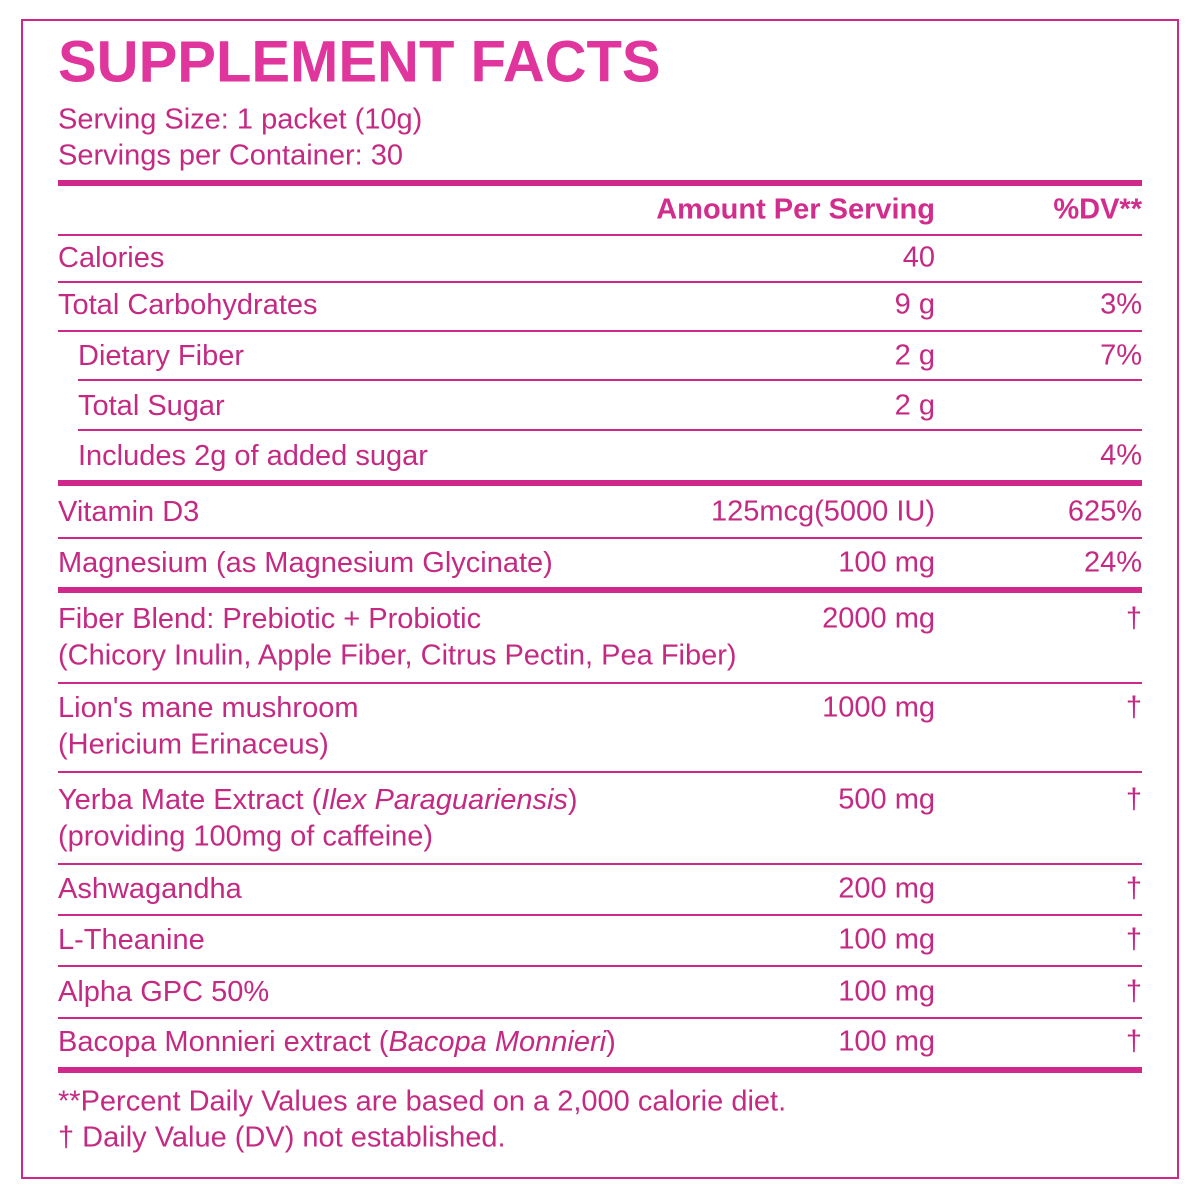 This screenshot has width=1200, height=1200. I want to click on ingredient-name: Alpha GPC 50%, so click(163, 992).